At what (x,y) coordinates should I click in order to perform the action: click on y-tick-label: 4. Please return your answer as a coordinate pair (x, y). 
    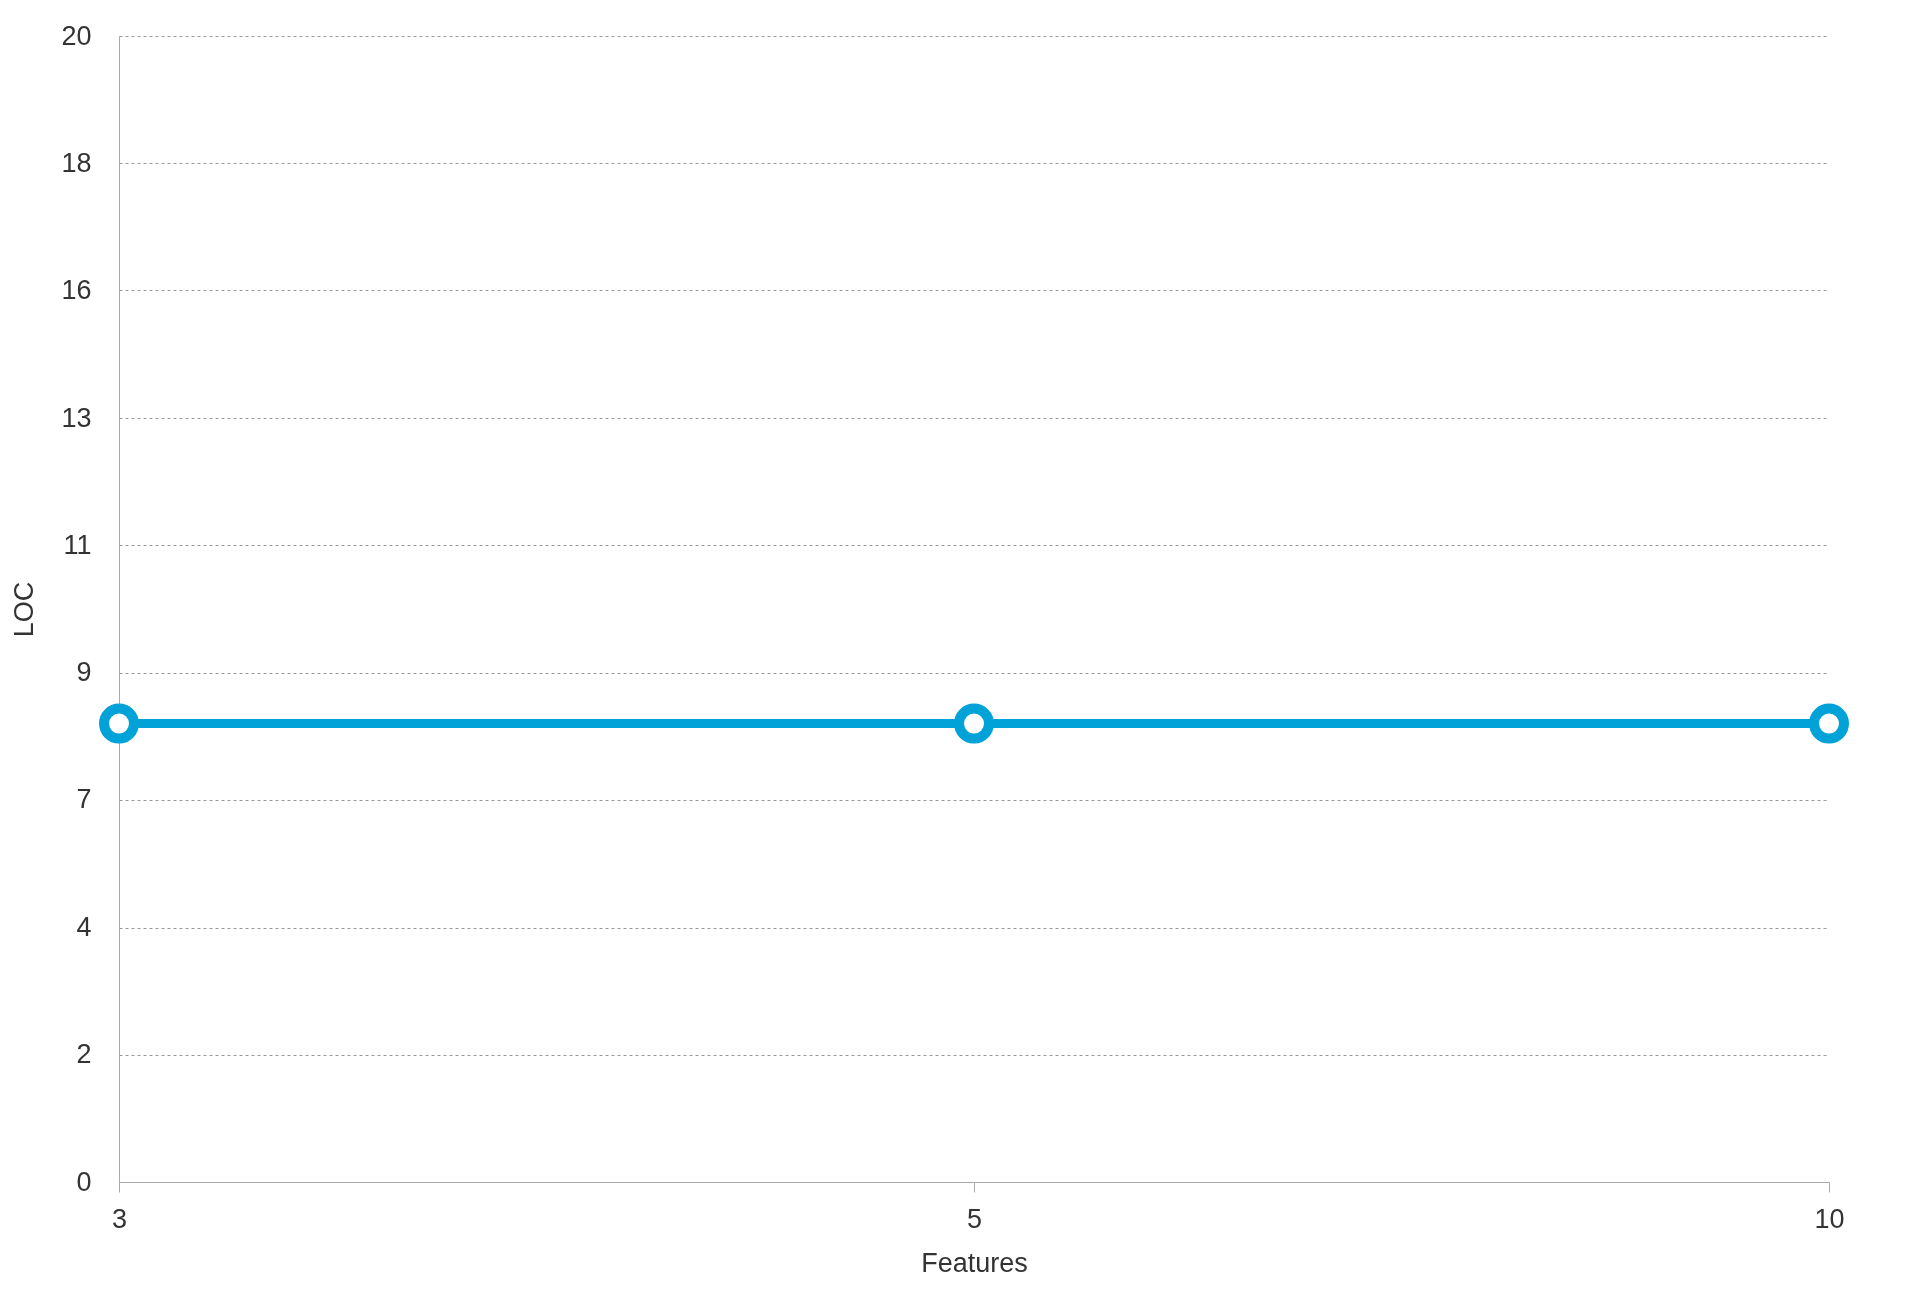
    Looking at the image, I should click on (84, 927).